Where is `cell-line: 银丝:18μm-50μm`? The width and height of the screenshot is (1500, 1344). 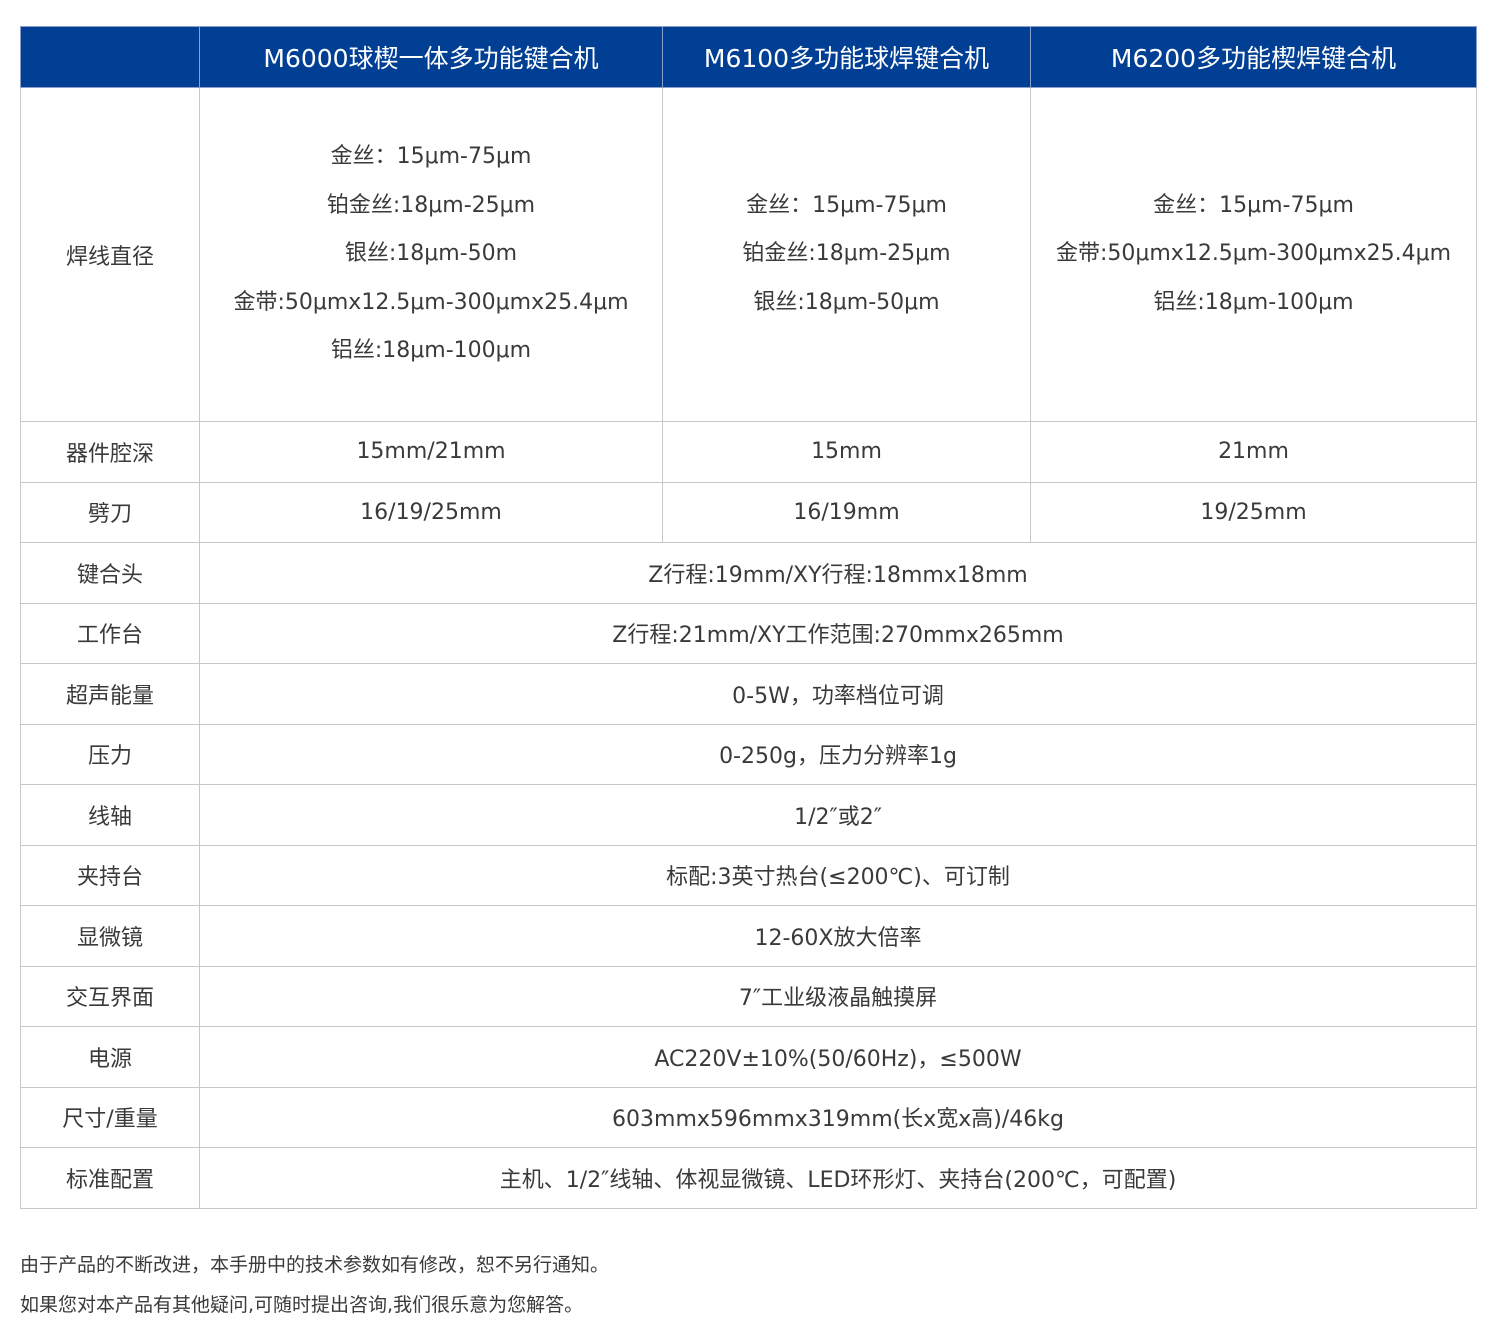 cell-line: 银丝:18μm-50μm is located at coordinates (846, 302).